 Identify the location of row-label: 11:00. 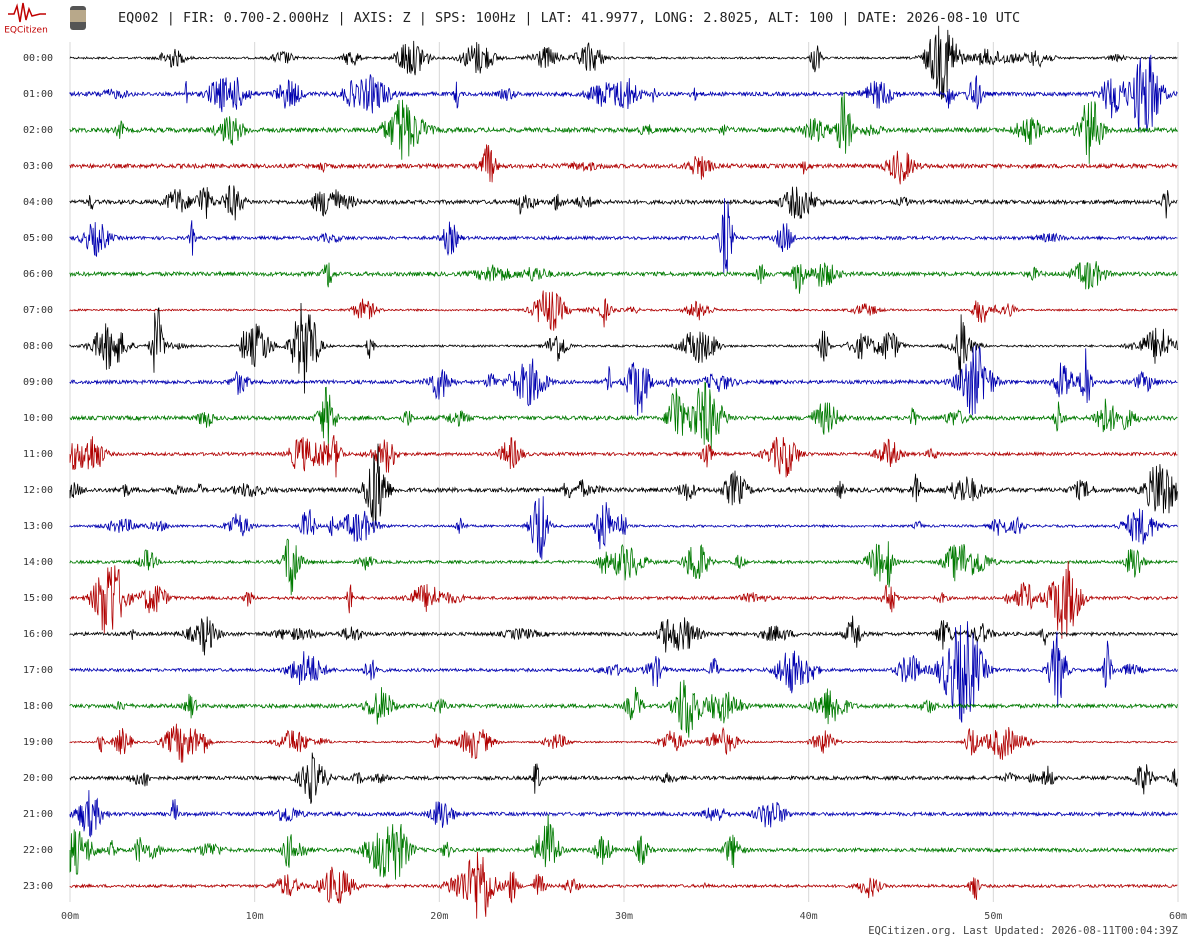
(38, 454).